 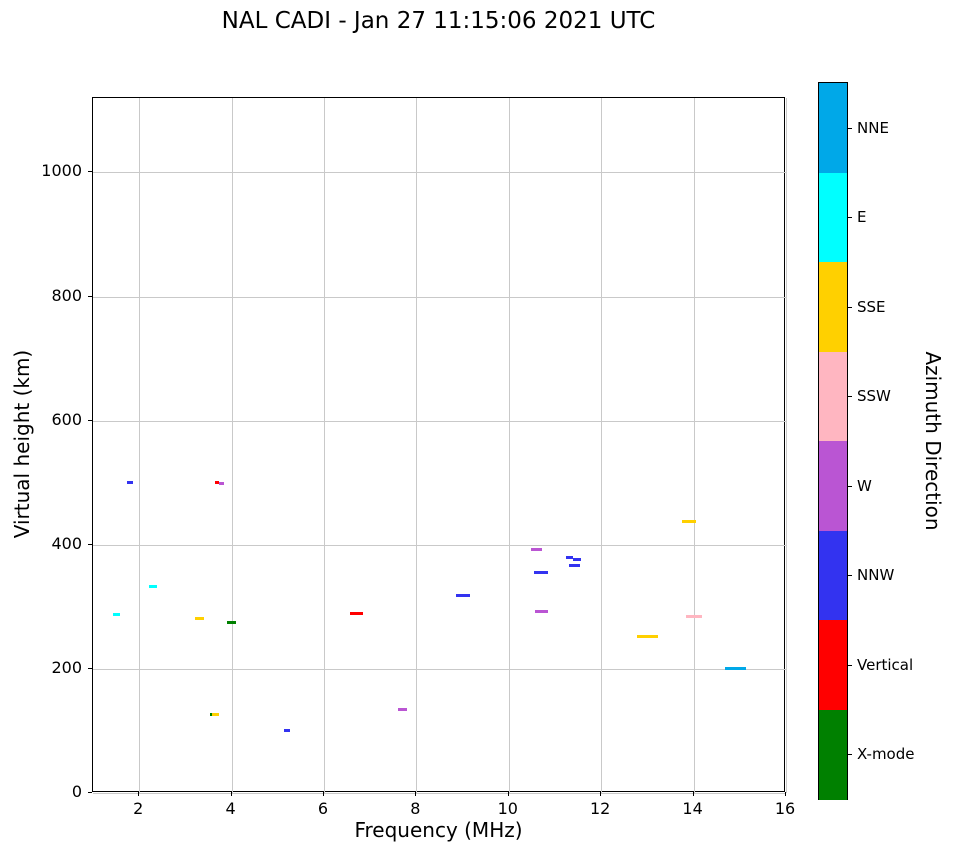 What do you see at coordinates (876, 575) in the screenshot?
I see `colorbar-tick-label: NNW` at bounding box center [876, 575].